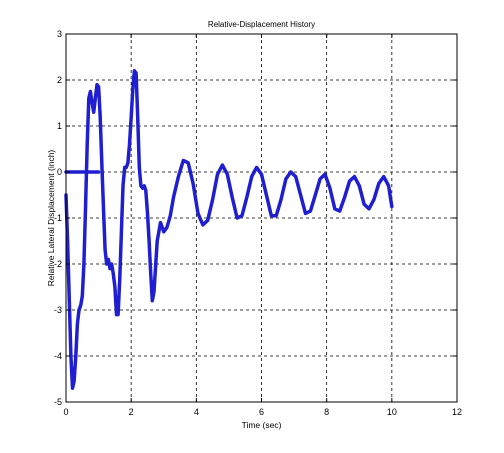  I want to click on y-tick-label: 0, so click(59, 172).